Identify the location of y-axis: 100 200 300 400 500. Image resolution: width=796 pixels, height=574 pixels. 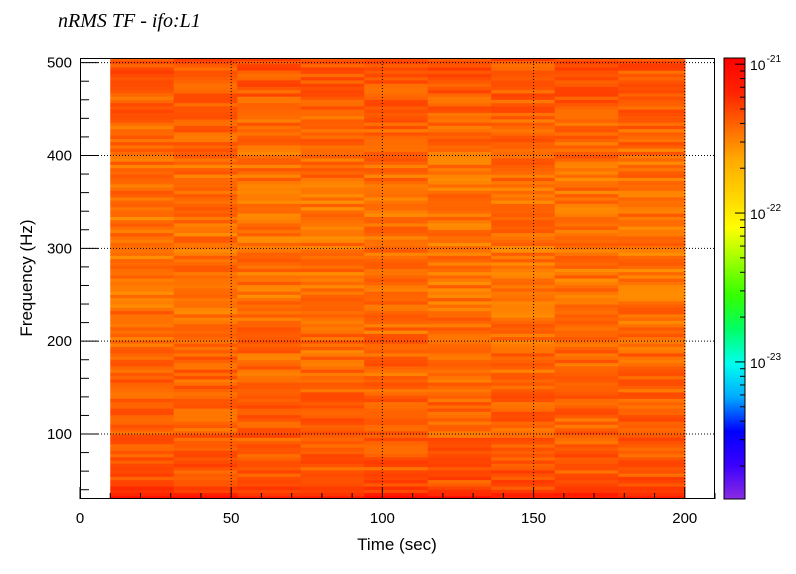
(72, 273).